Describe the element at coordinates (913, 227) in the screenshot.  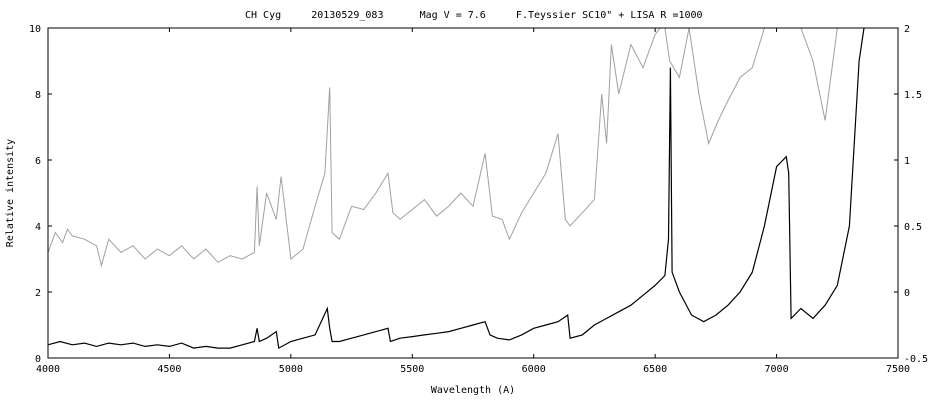
I see `y2-tick-label: 0.5` at that location.